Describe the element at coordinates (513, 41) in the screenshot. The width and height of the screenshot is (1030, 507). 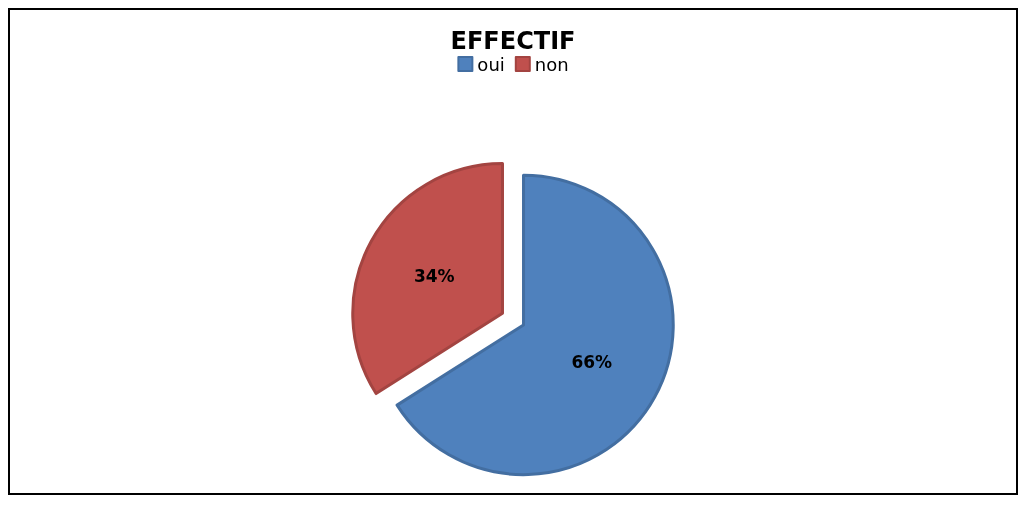
I see `chart-title: EFFECTIF` at that location.